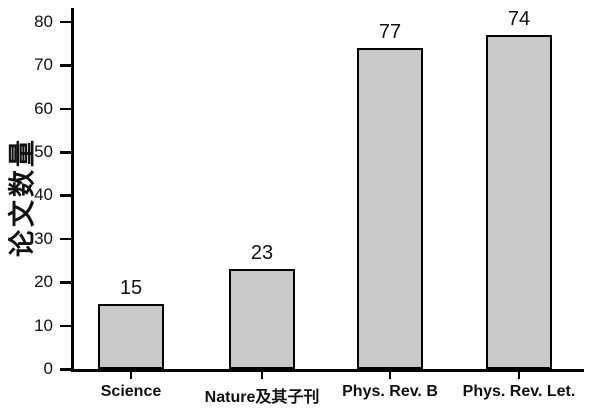 This screenshot has width=600, height=413. I want to click on y-tick-label: 50, so click(43, 151).